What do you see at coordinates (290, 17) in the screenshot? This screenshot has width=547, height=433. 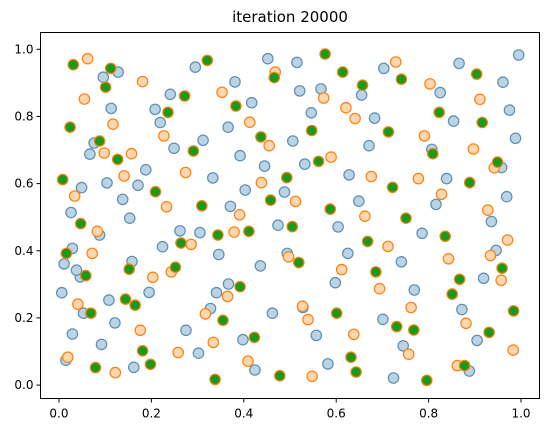 I see `chart-title: iteration 20000` at bounding box center [290, 17].